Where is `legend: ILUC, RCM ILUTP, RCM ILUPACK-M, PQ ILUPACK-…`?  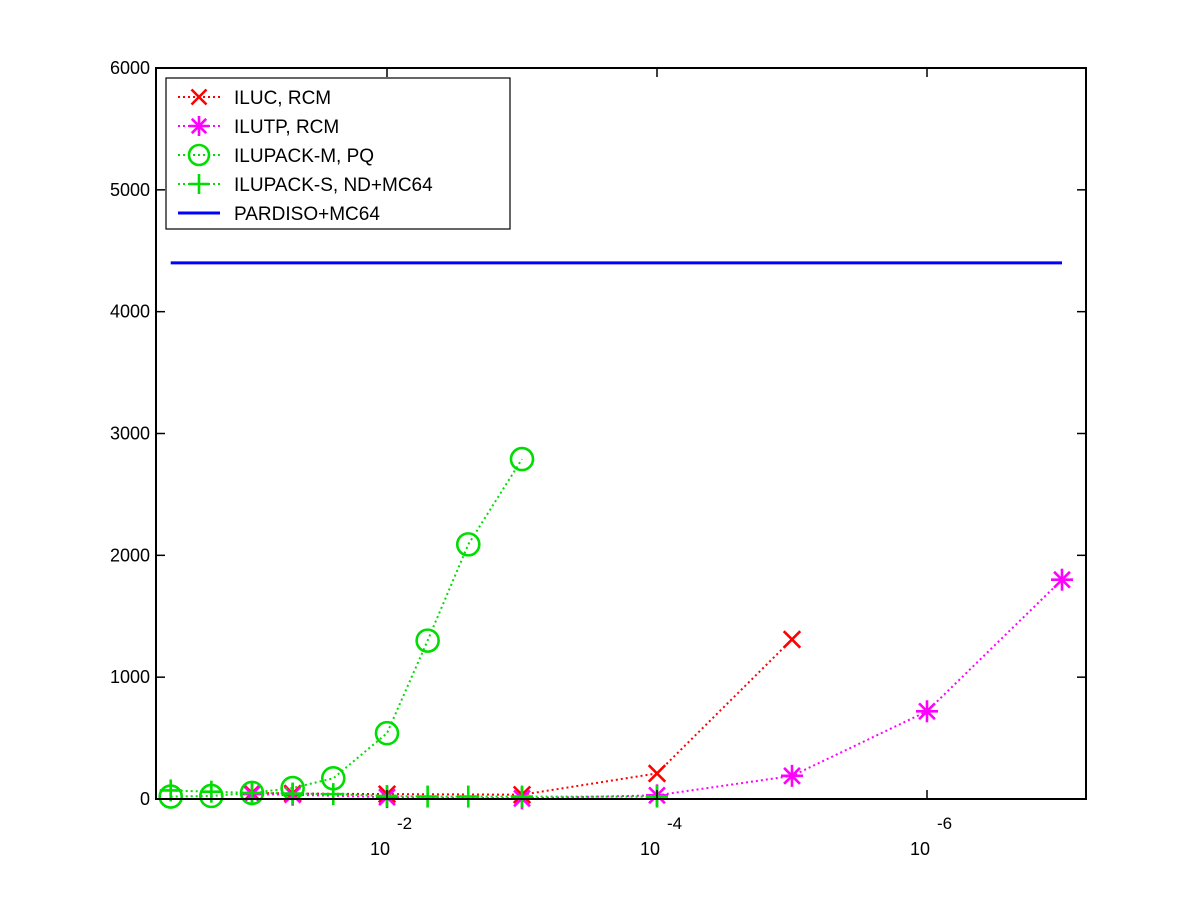 legend: ILUC, RCM ILUTP, RCM ILUPACK-M, PQ ILUPACK-… is located at coordinates (338, 153).